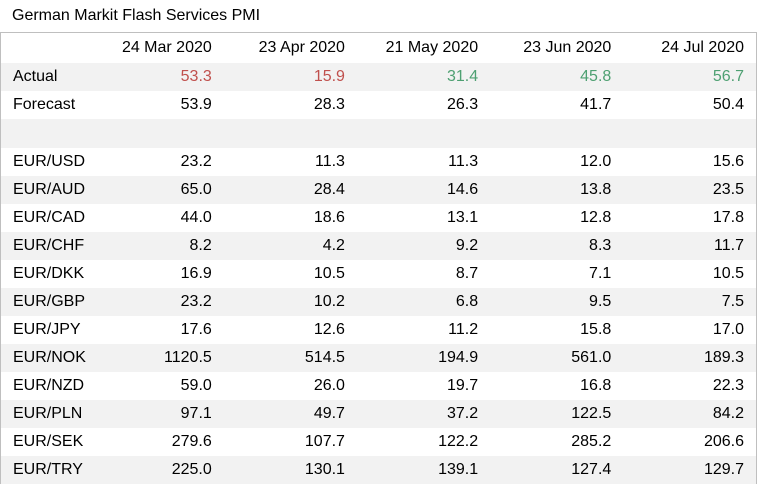  What do you see at coordinates (196, 329) in the screenshot?
I see `pair-value: 17.6` at bounding box center [196, 329].